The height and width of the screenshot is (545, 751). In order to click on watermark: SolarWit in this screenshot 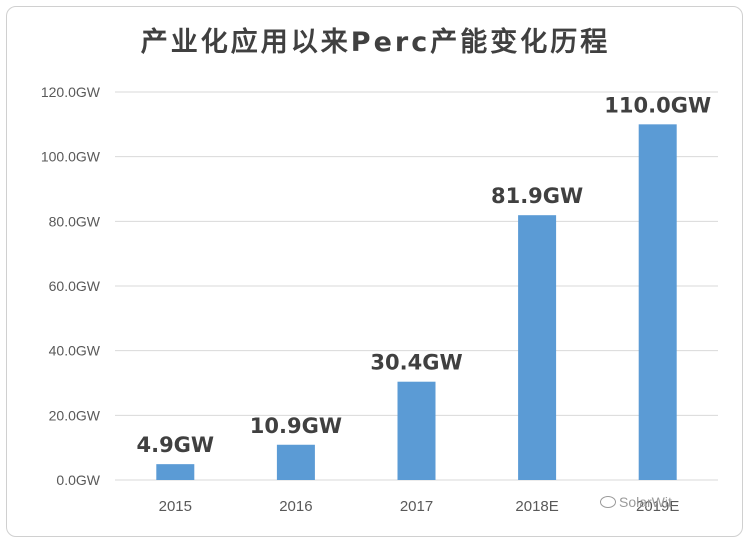, I will do `click(636, 502)`.